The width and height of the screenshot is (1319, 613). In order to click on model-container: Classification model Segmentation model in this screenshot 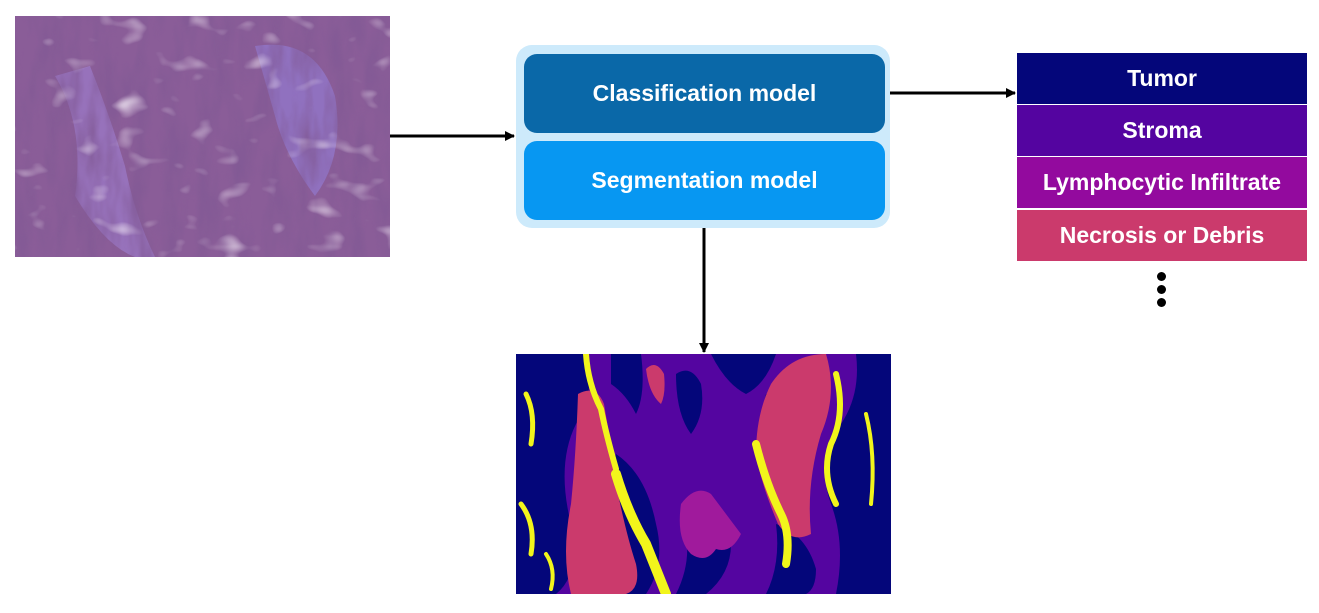, I will do `click(703, 136)`.